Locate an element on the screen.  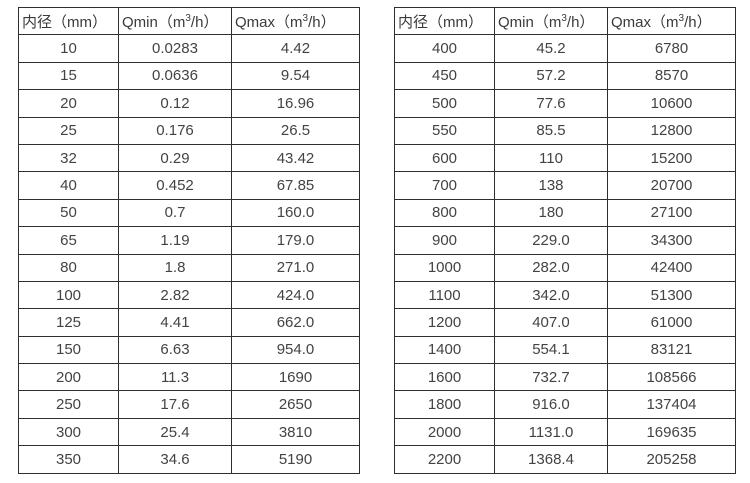
table-cell: 179.0 is located at coordinates (295, 240).